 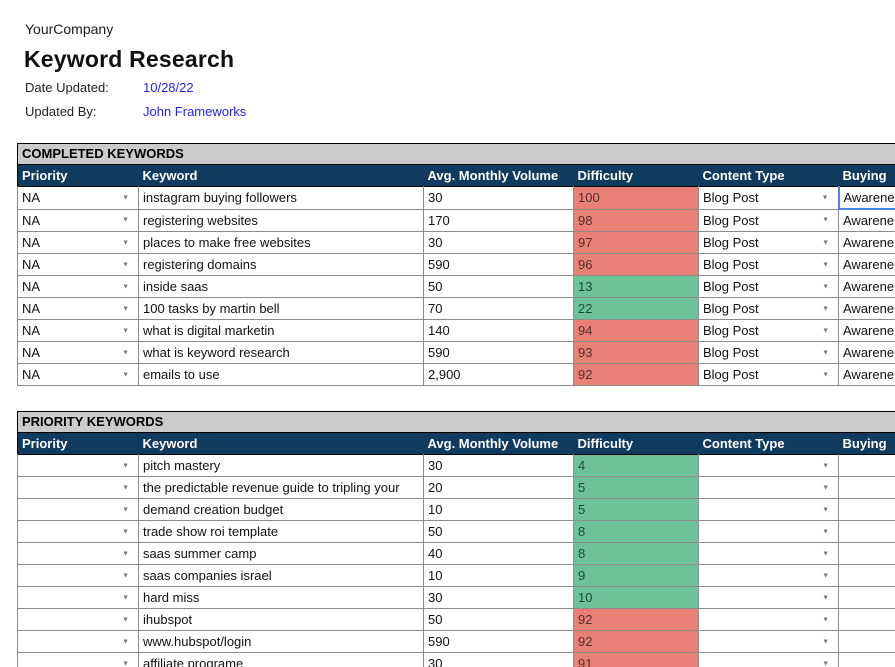 What do you see at coordinates (498, 308) in the screenshot?
I see `volume-cell: 70` at bounding box center [498, 308].